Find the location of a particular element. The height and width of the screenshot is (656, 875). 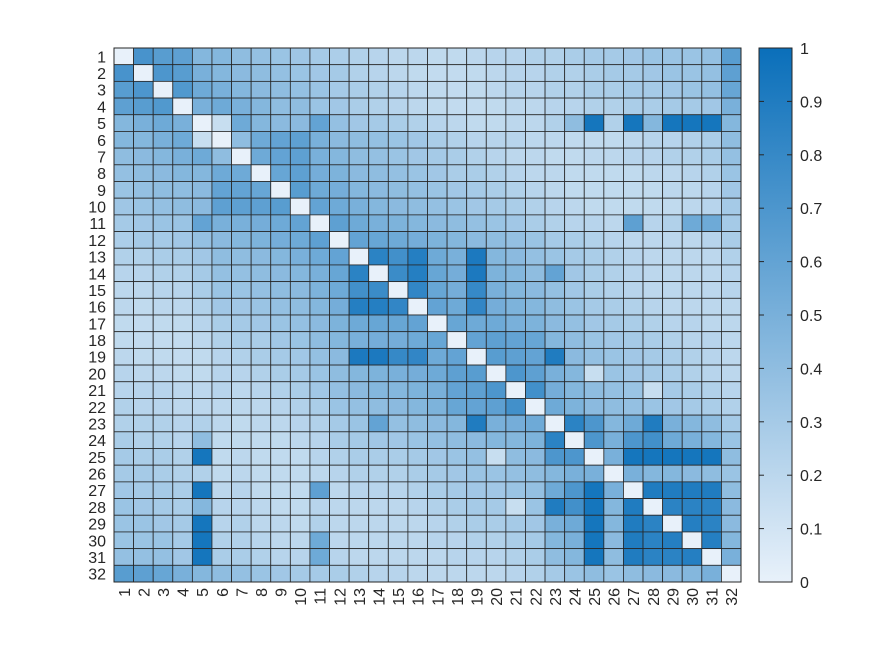

x-tick-label: 28 is located at coordinates (654, 597).